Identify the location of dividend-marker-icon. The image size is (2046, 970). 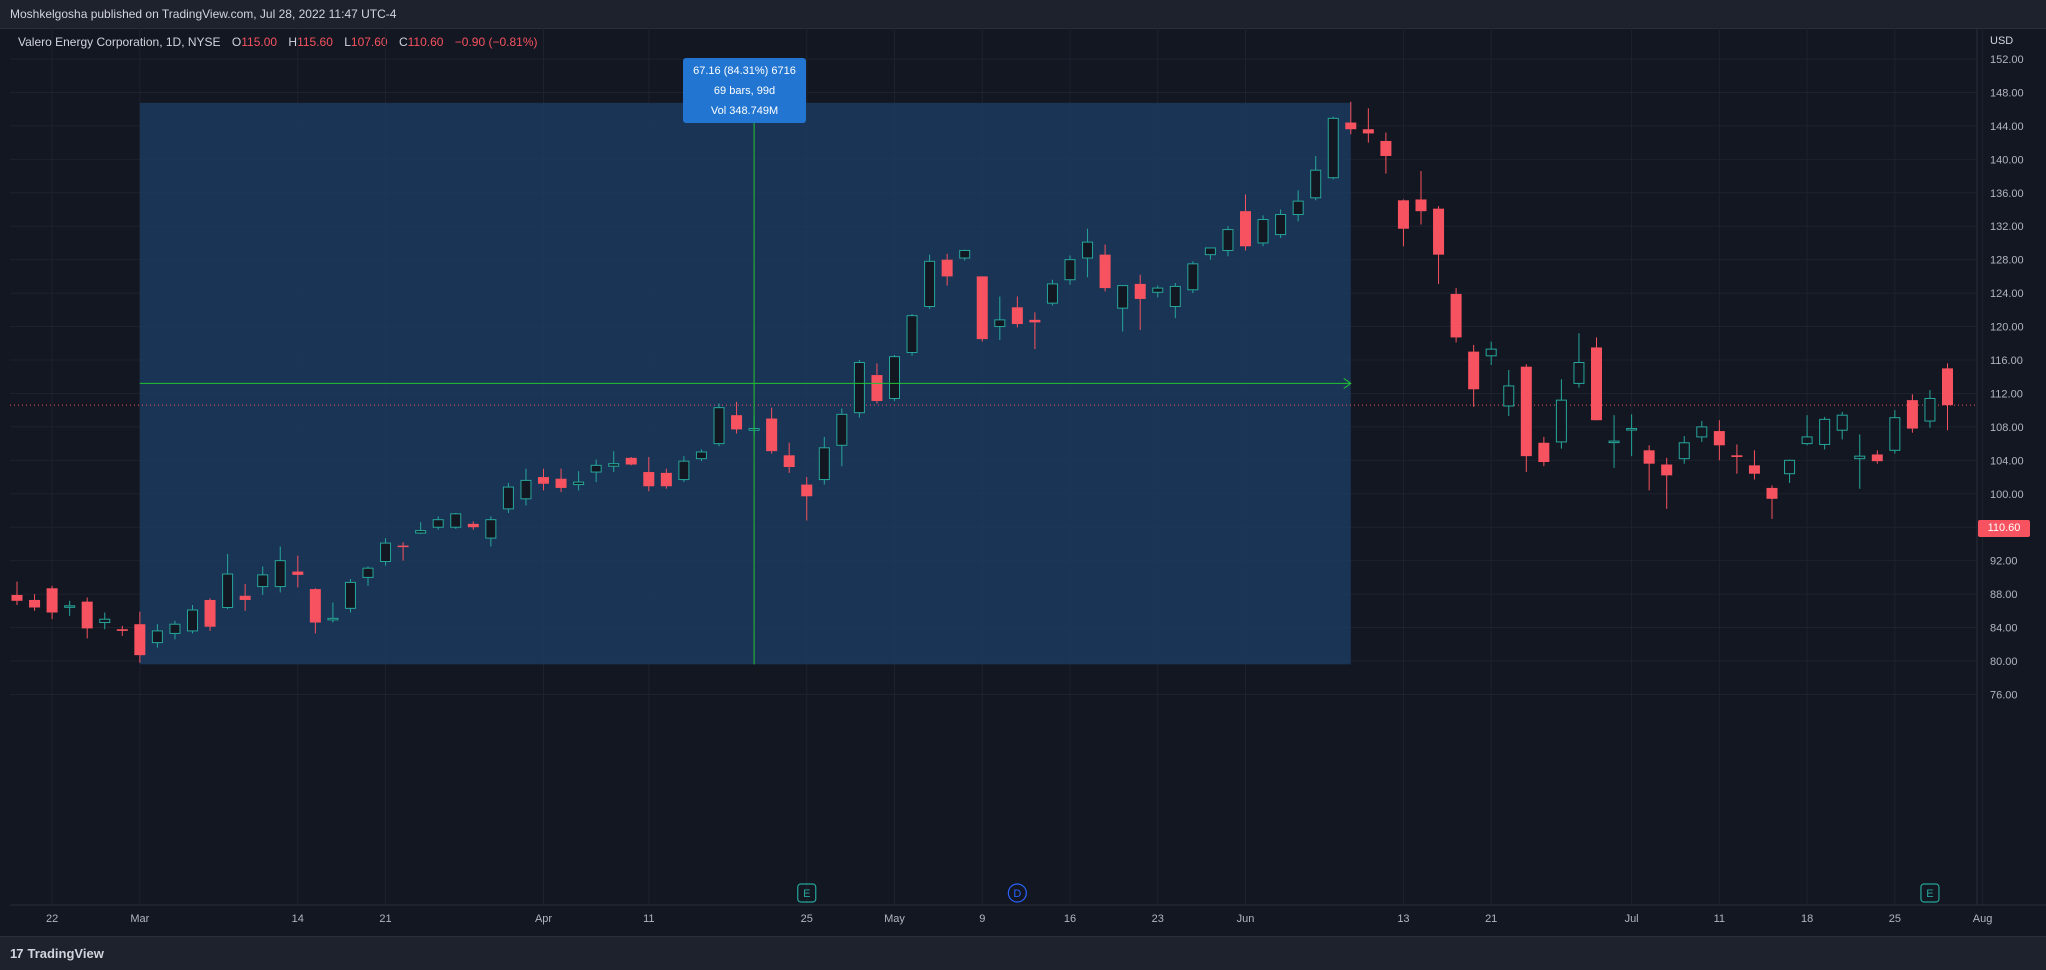
(1017, 893).